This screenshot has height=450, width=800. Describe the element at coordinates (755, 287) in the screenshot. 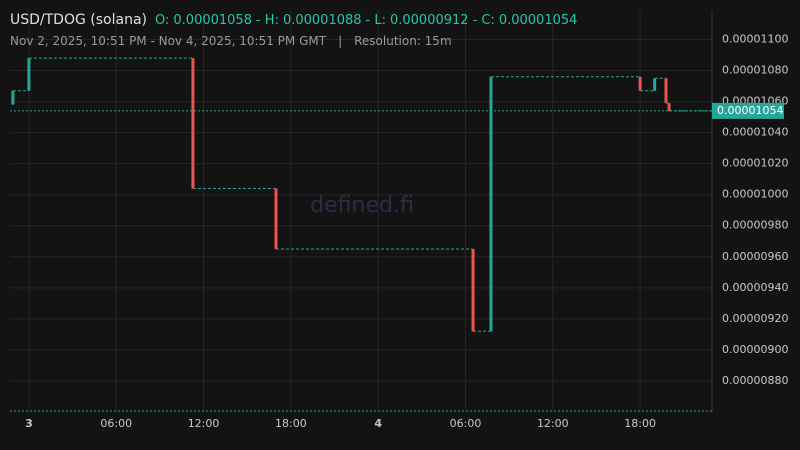

I see `y-tick-label: 0.00000940` at that location.